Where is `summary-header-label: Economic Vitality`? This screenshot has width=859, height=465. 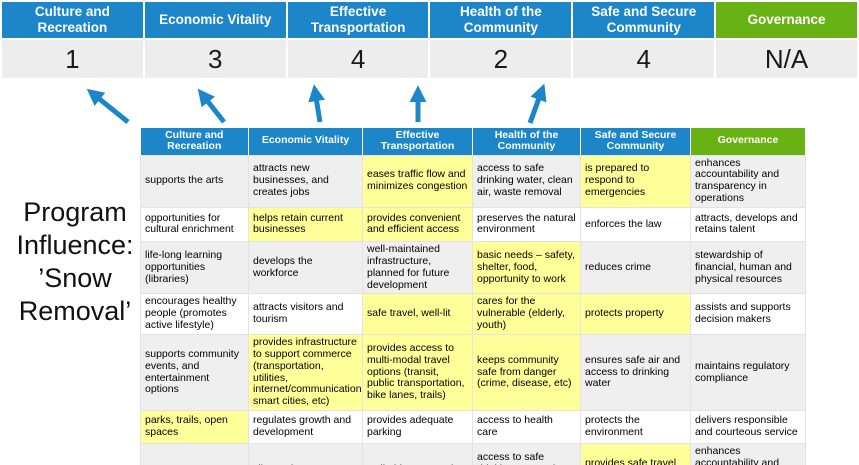 summary-header-label: Economic Vitality is located at coordinates (215, 19).